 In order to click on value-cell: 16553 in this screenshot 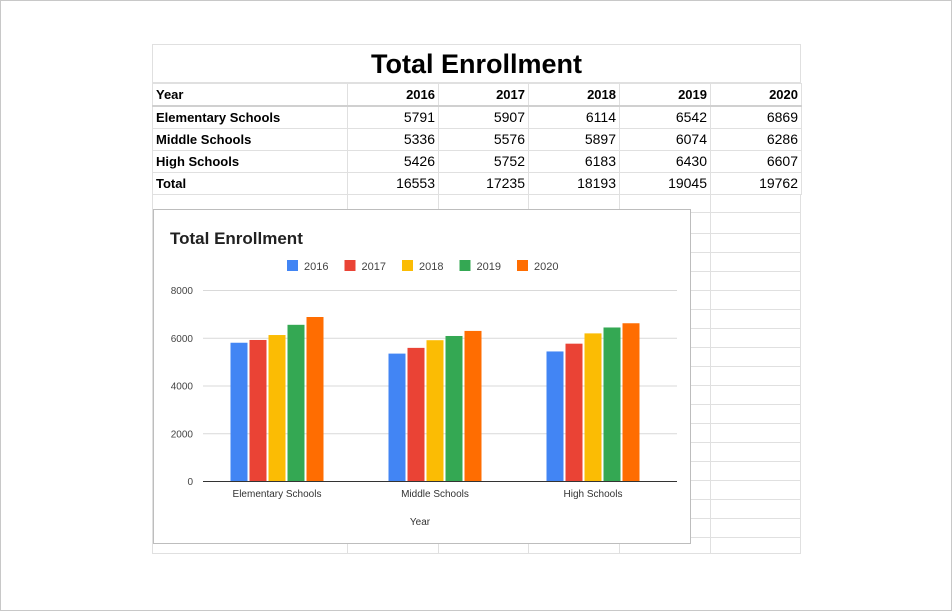, I will do `click(393, 183)`.